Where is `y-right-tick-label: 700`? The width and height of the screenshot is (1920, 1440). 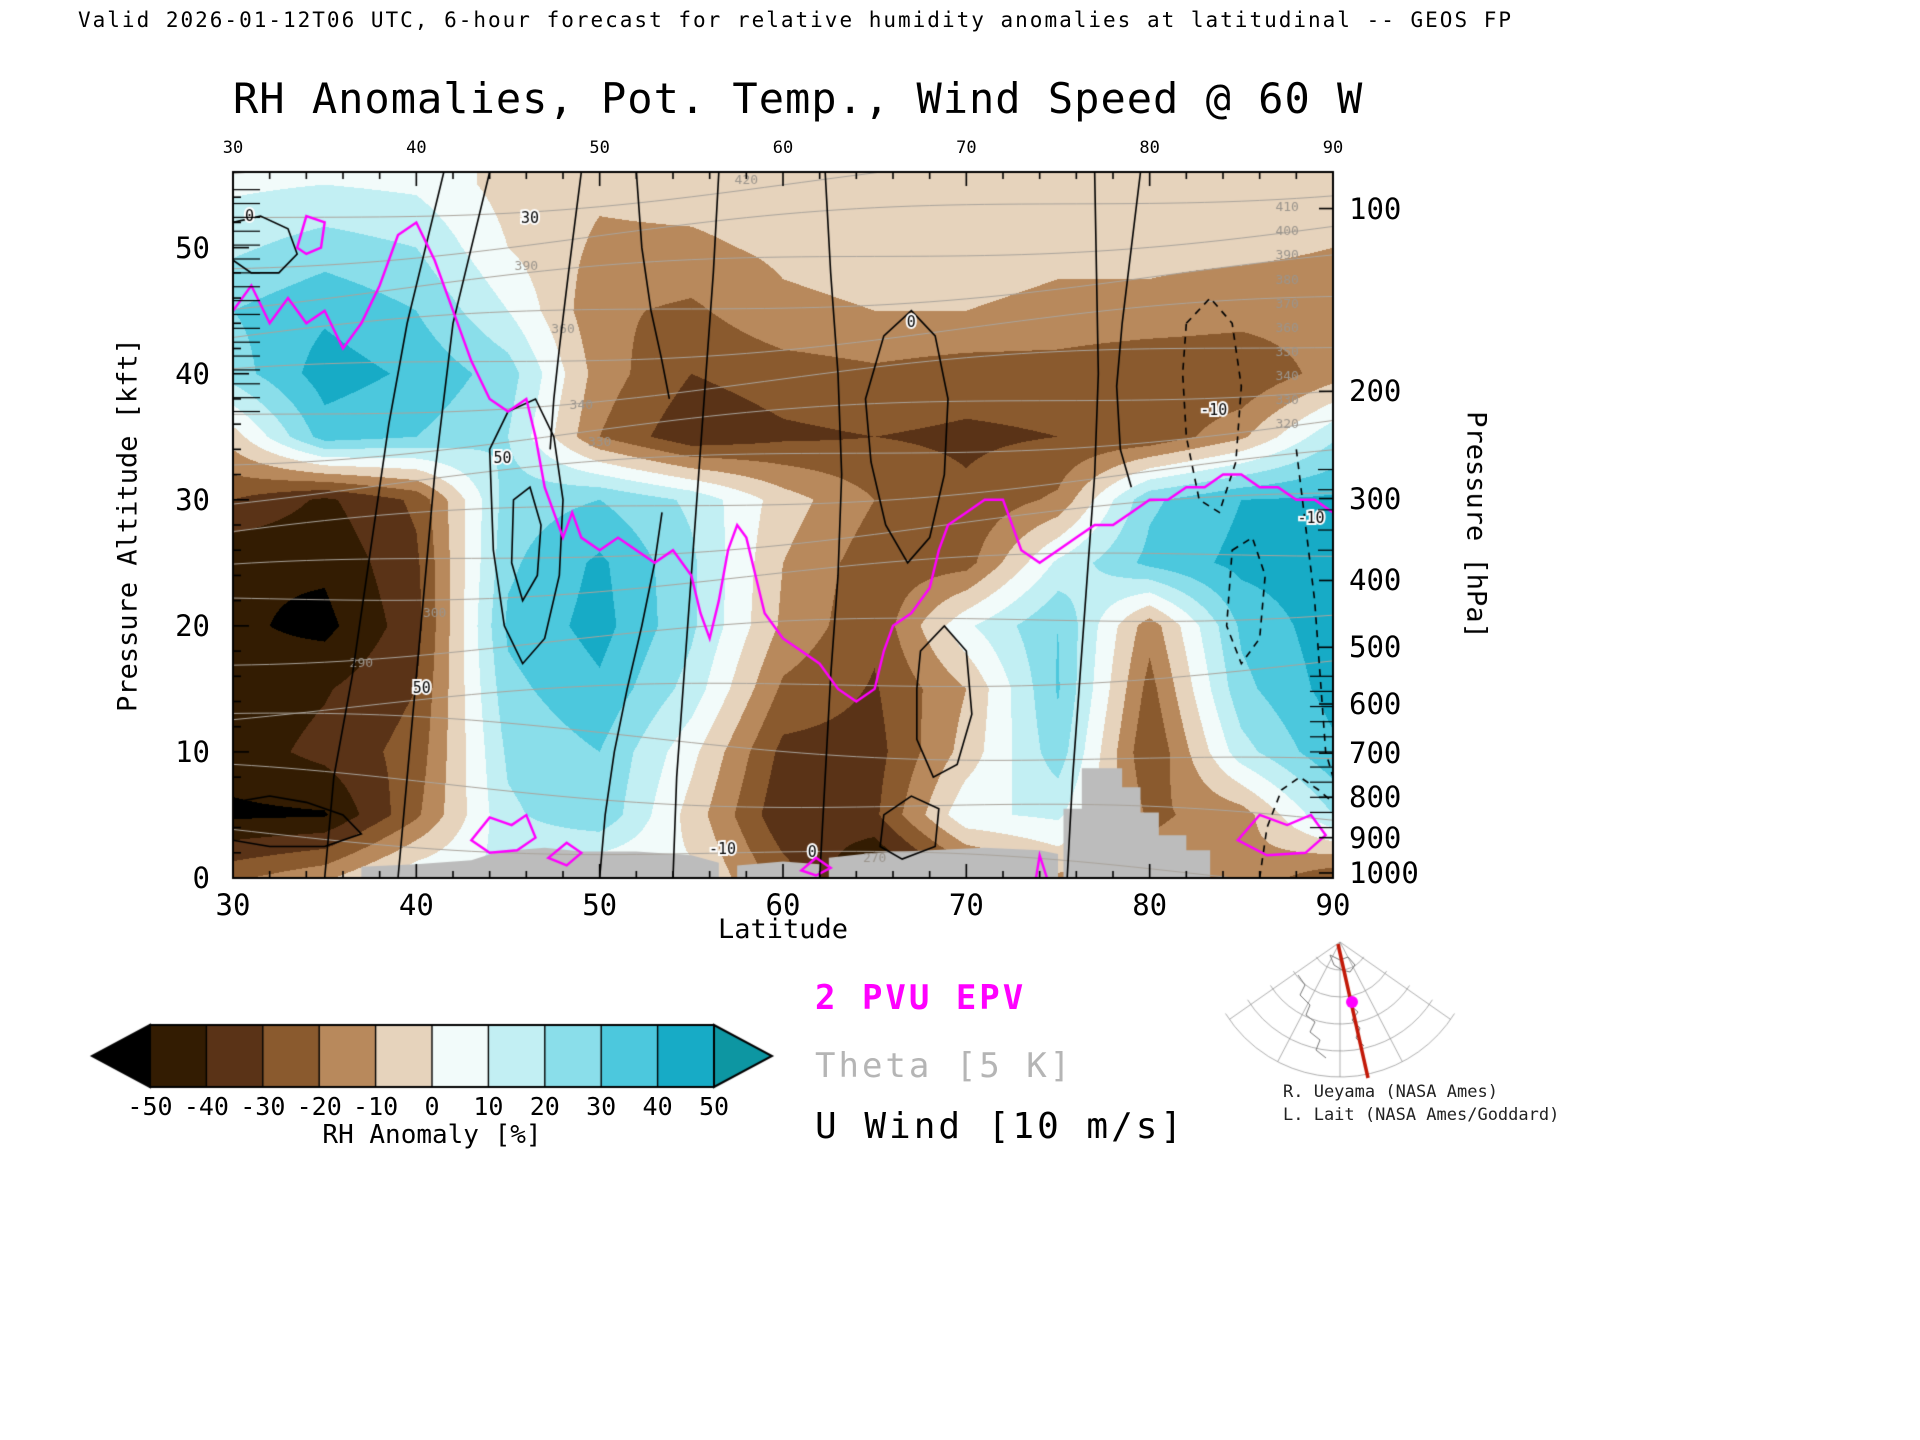
y-right-tick-label: 700 is located at coordinates (1375, 753).